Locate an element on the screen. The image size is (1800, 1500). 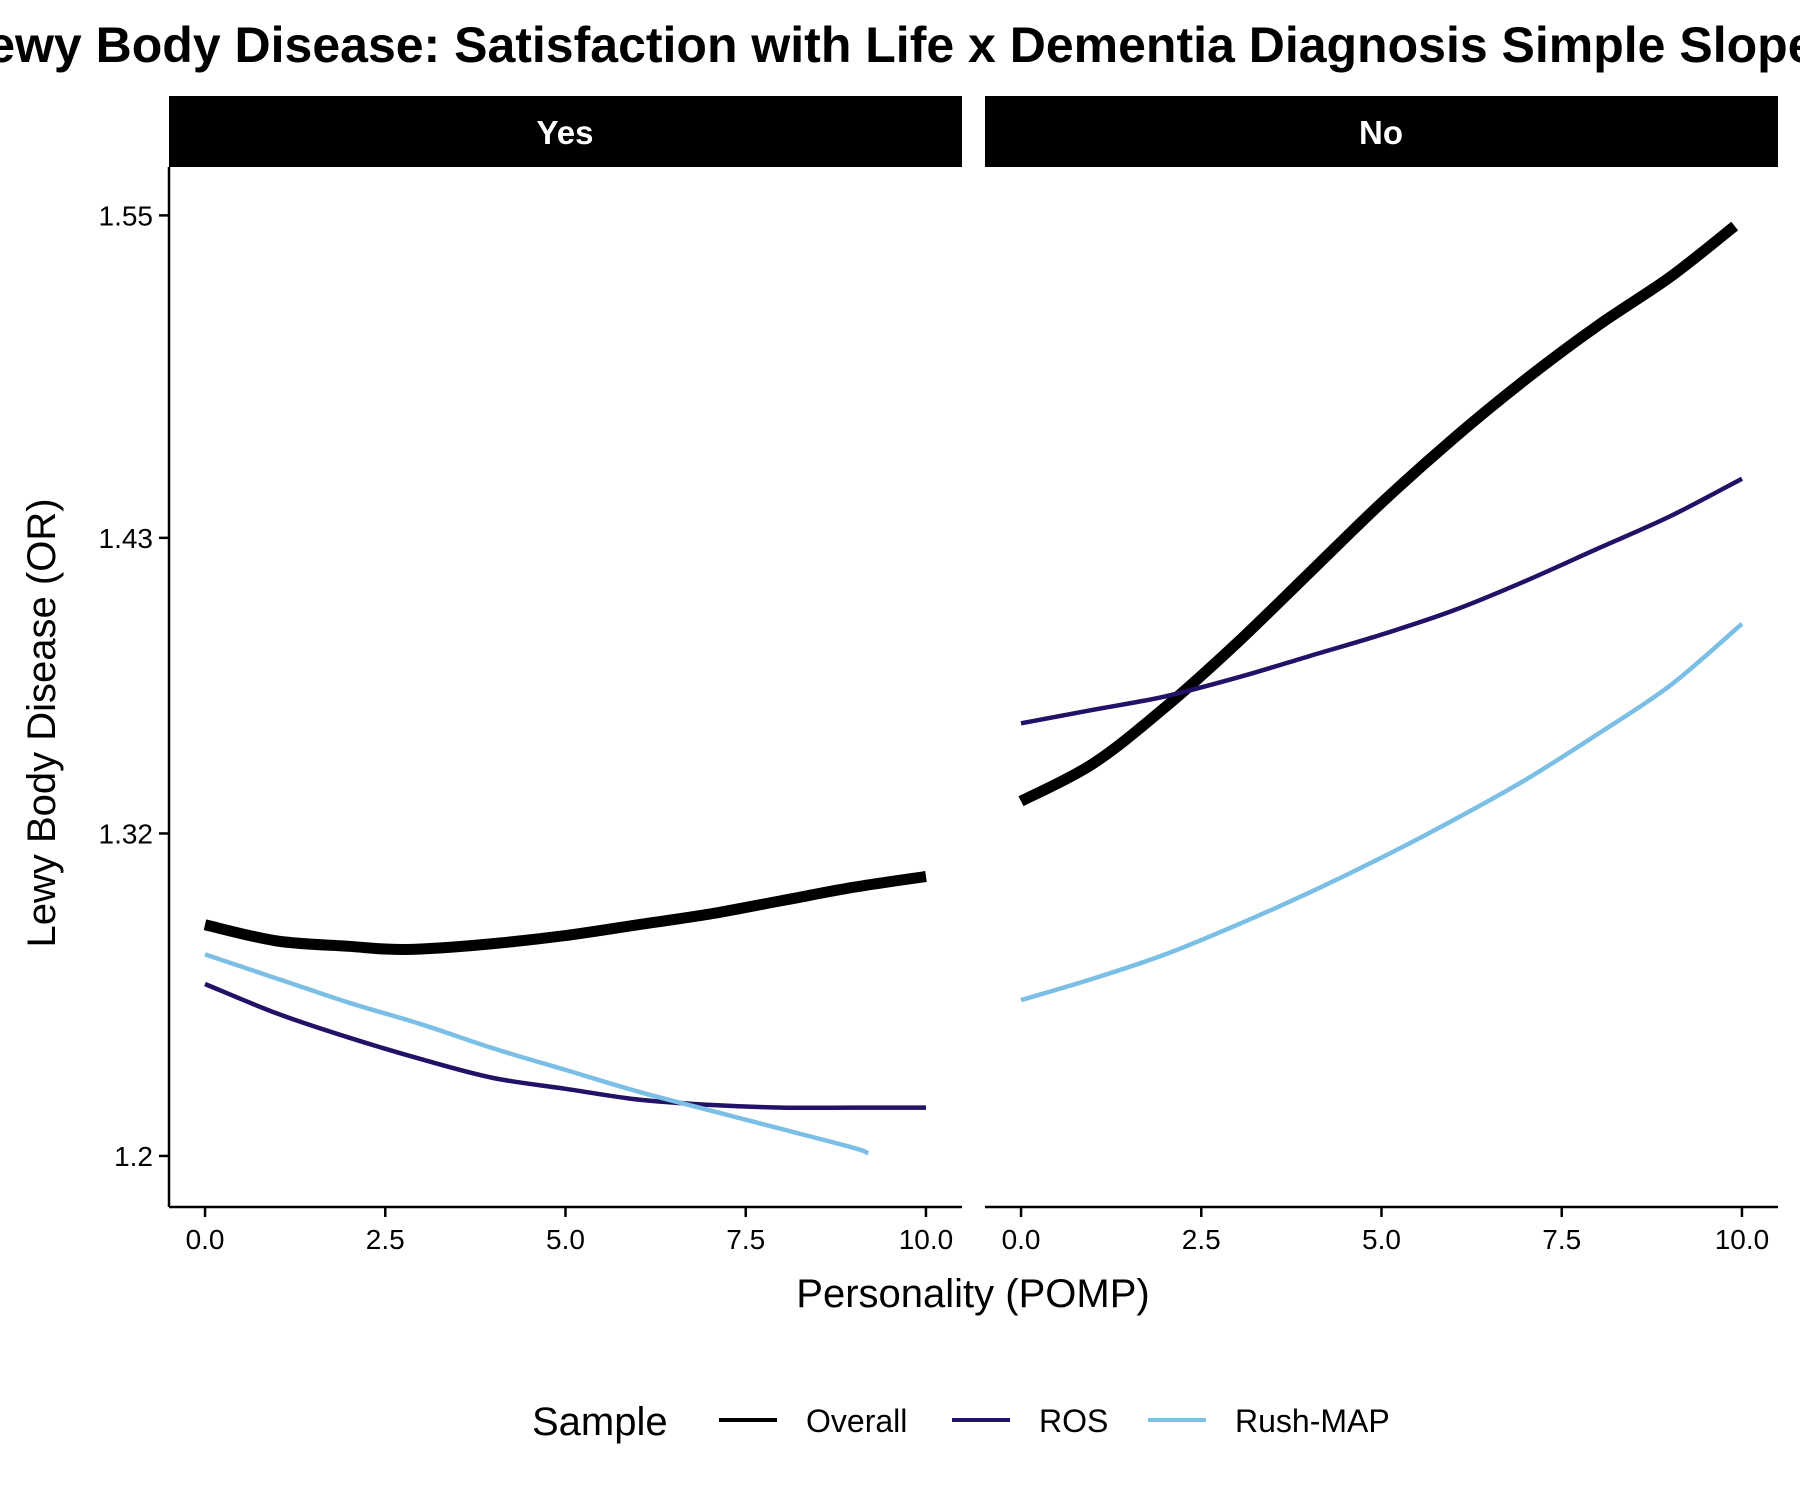
x-tick-label-yes: 0.0 is located at coordinates (205, 1239).